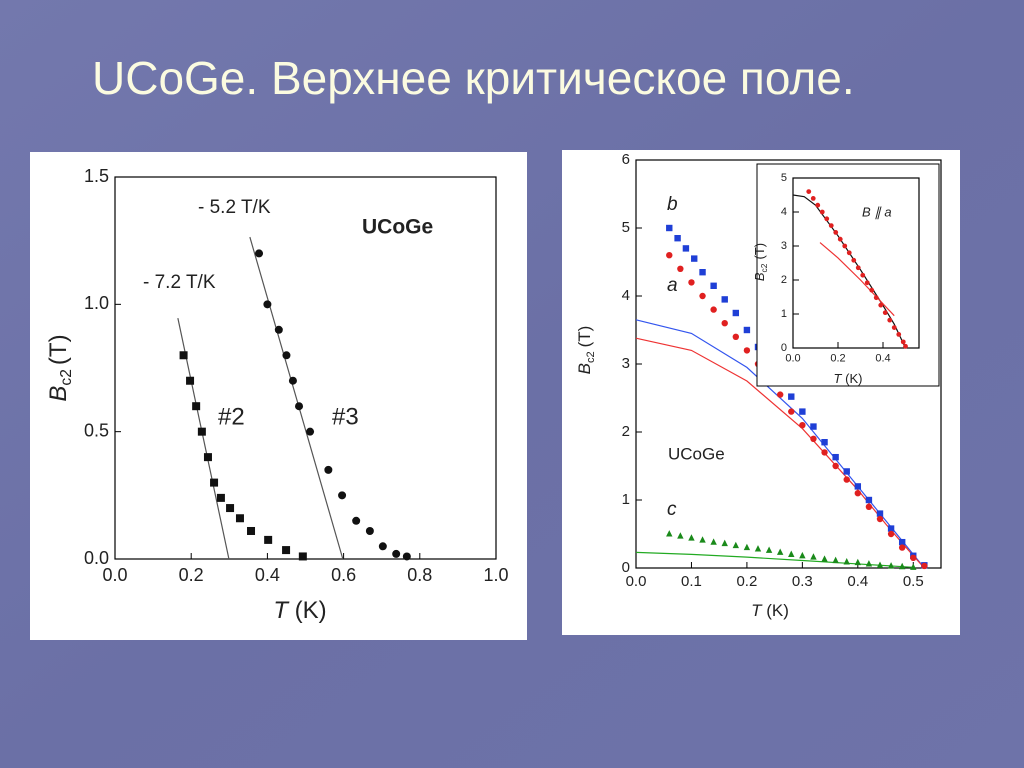  I want to click on series-label: #3, so click(345, 416).